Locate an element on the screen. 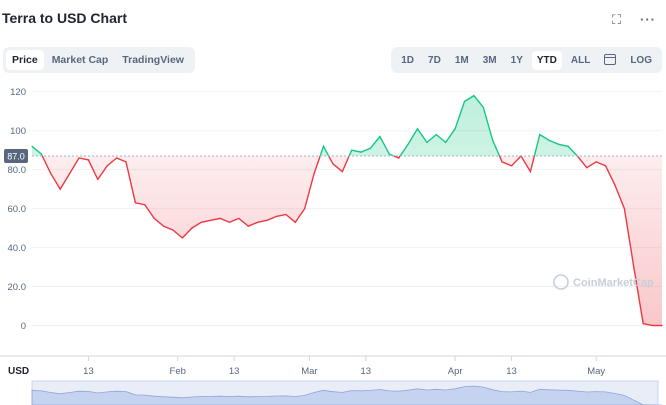  expand-icon: ⛶ is located at coordinates (617, 19).